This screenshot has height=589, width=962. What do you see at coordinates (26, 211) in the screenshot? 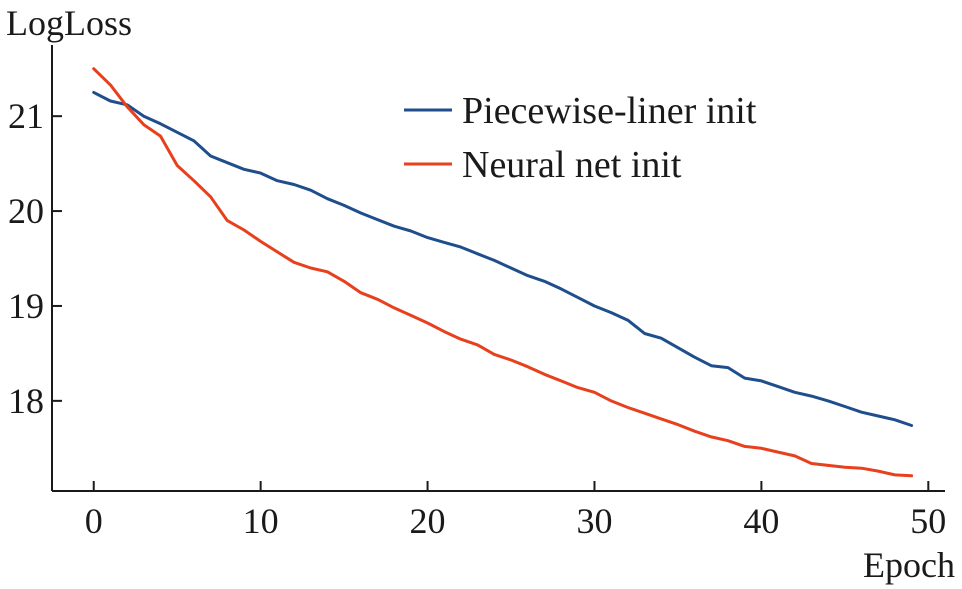
I see `y-tick-label: 20` at bounding box center [26, 211].